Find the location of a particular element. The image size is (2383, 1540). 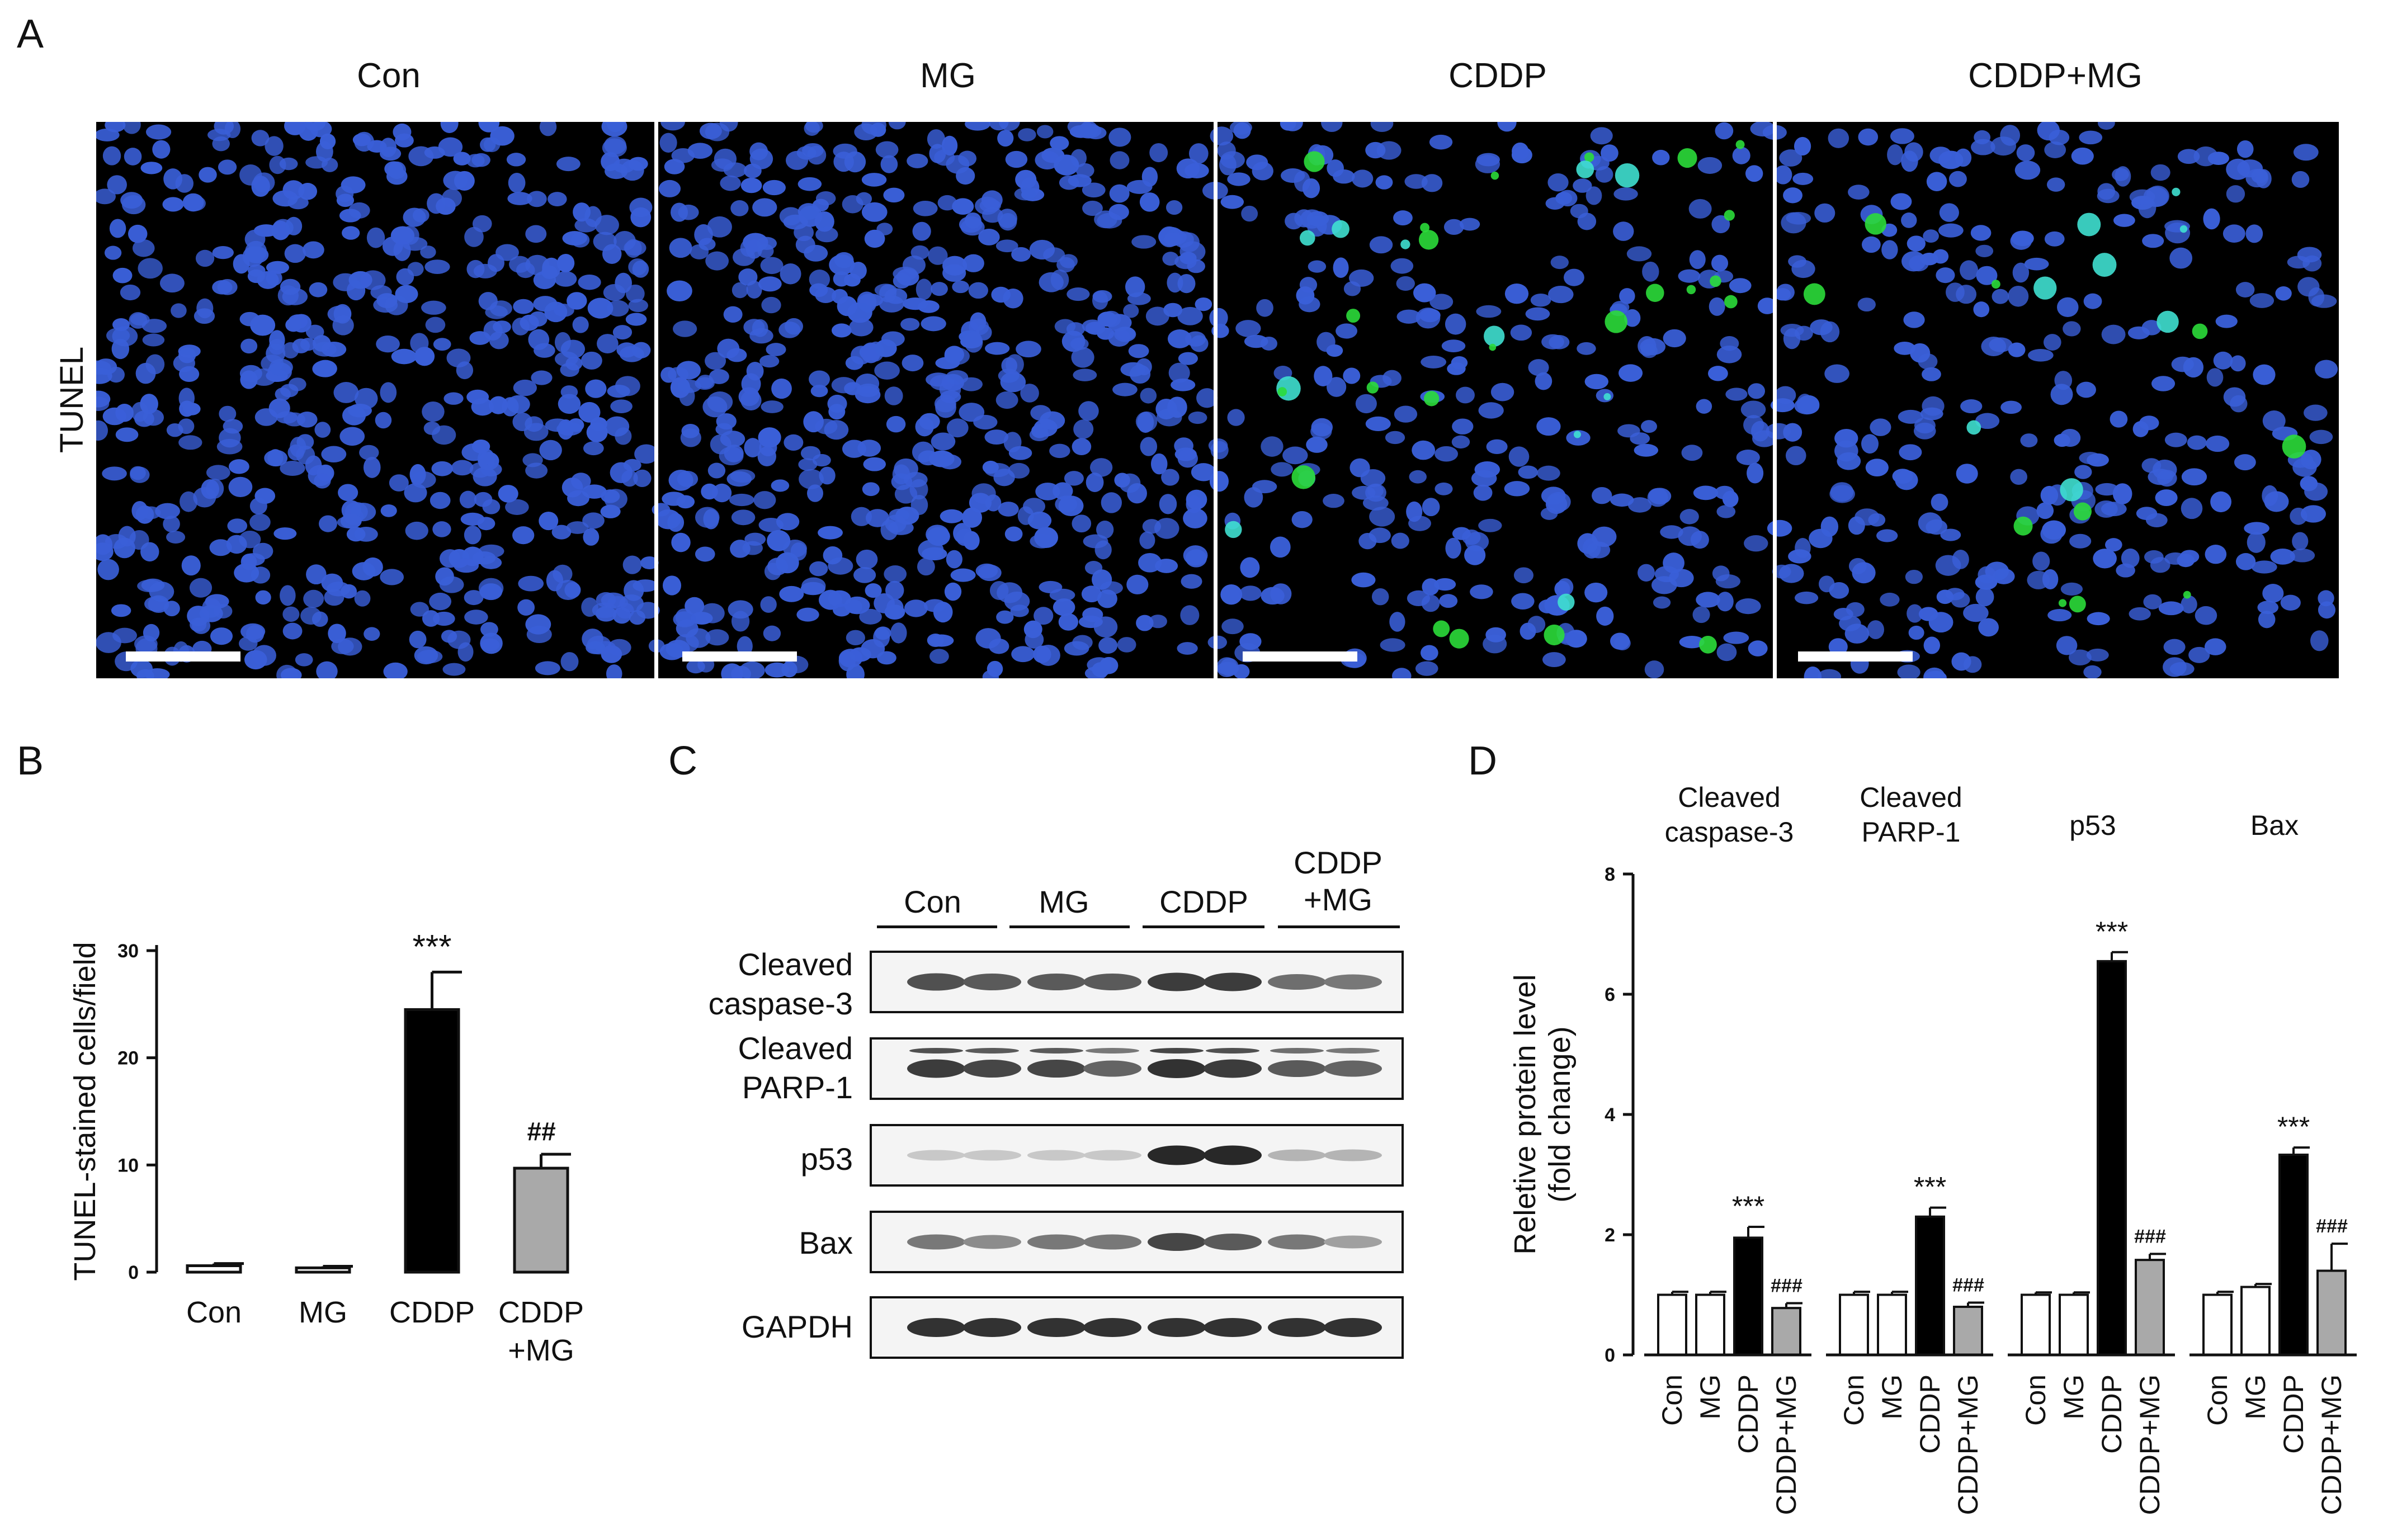

blot-group-label-cddp: CDDP is located at coordinates (1203, 901).